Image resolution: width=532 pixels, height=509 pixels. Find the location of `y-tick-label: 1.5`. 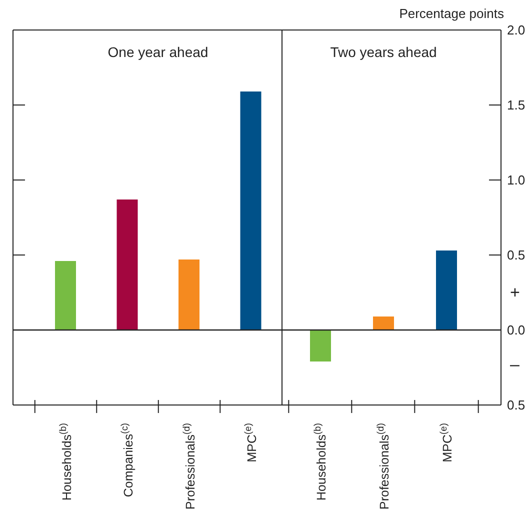

y-tick-label: 1.5 is located at coordinates (516, 105).